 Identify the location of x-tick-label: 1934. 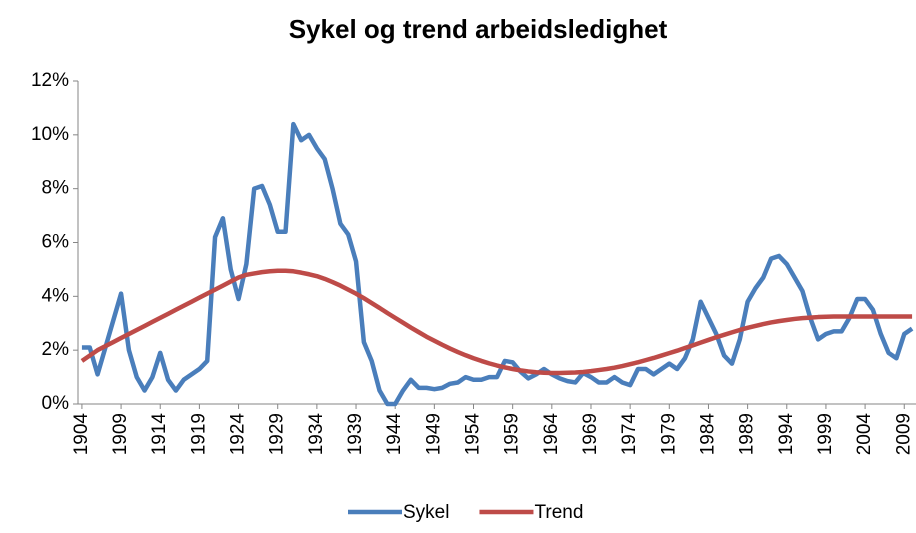
(316, 434).